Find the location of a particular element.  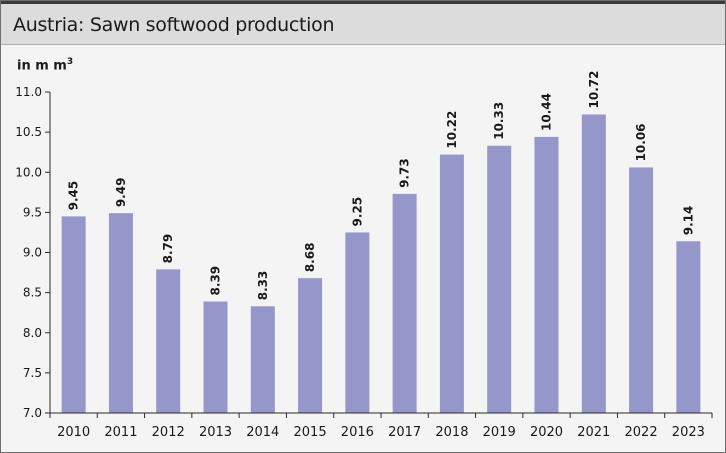

x-tick-label: 2019 is located at coordinates (499, 432).